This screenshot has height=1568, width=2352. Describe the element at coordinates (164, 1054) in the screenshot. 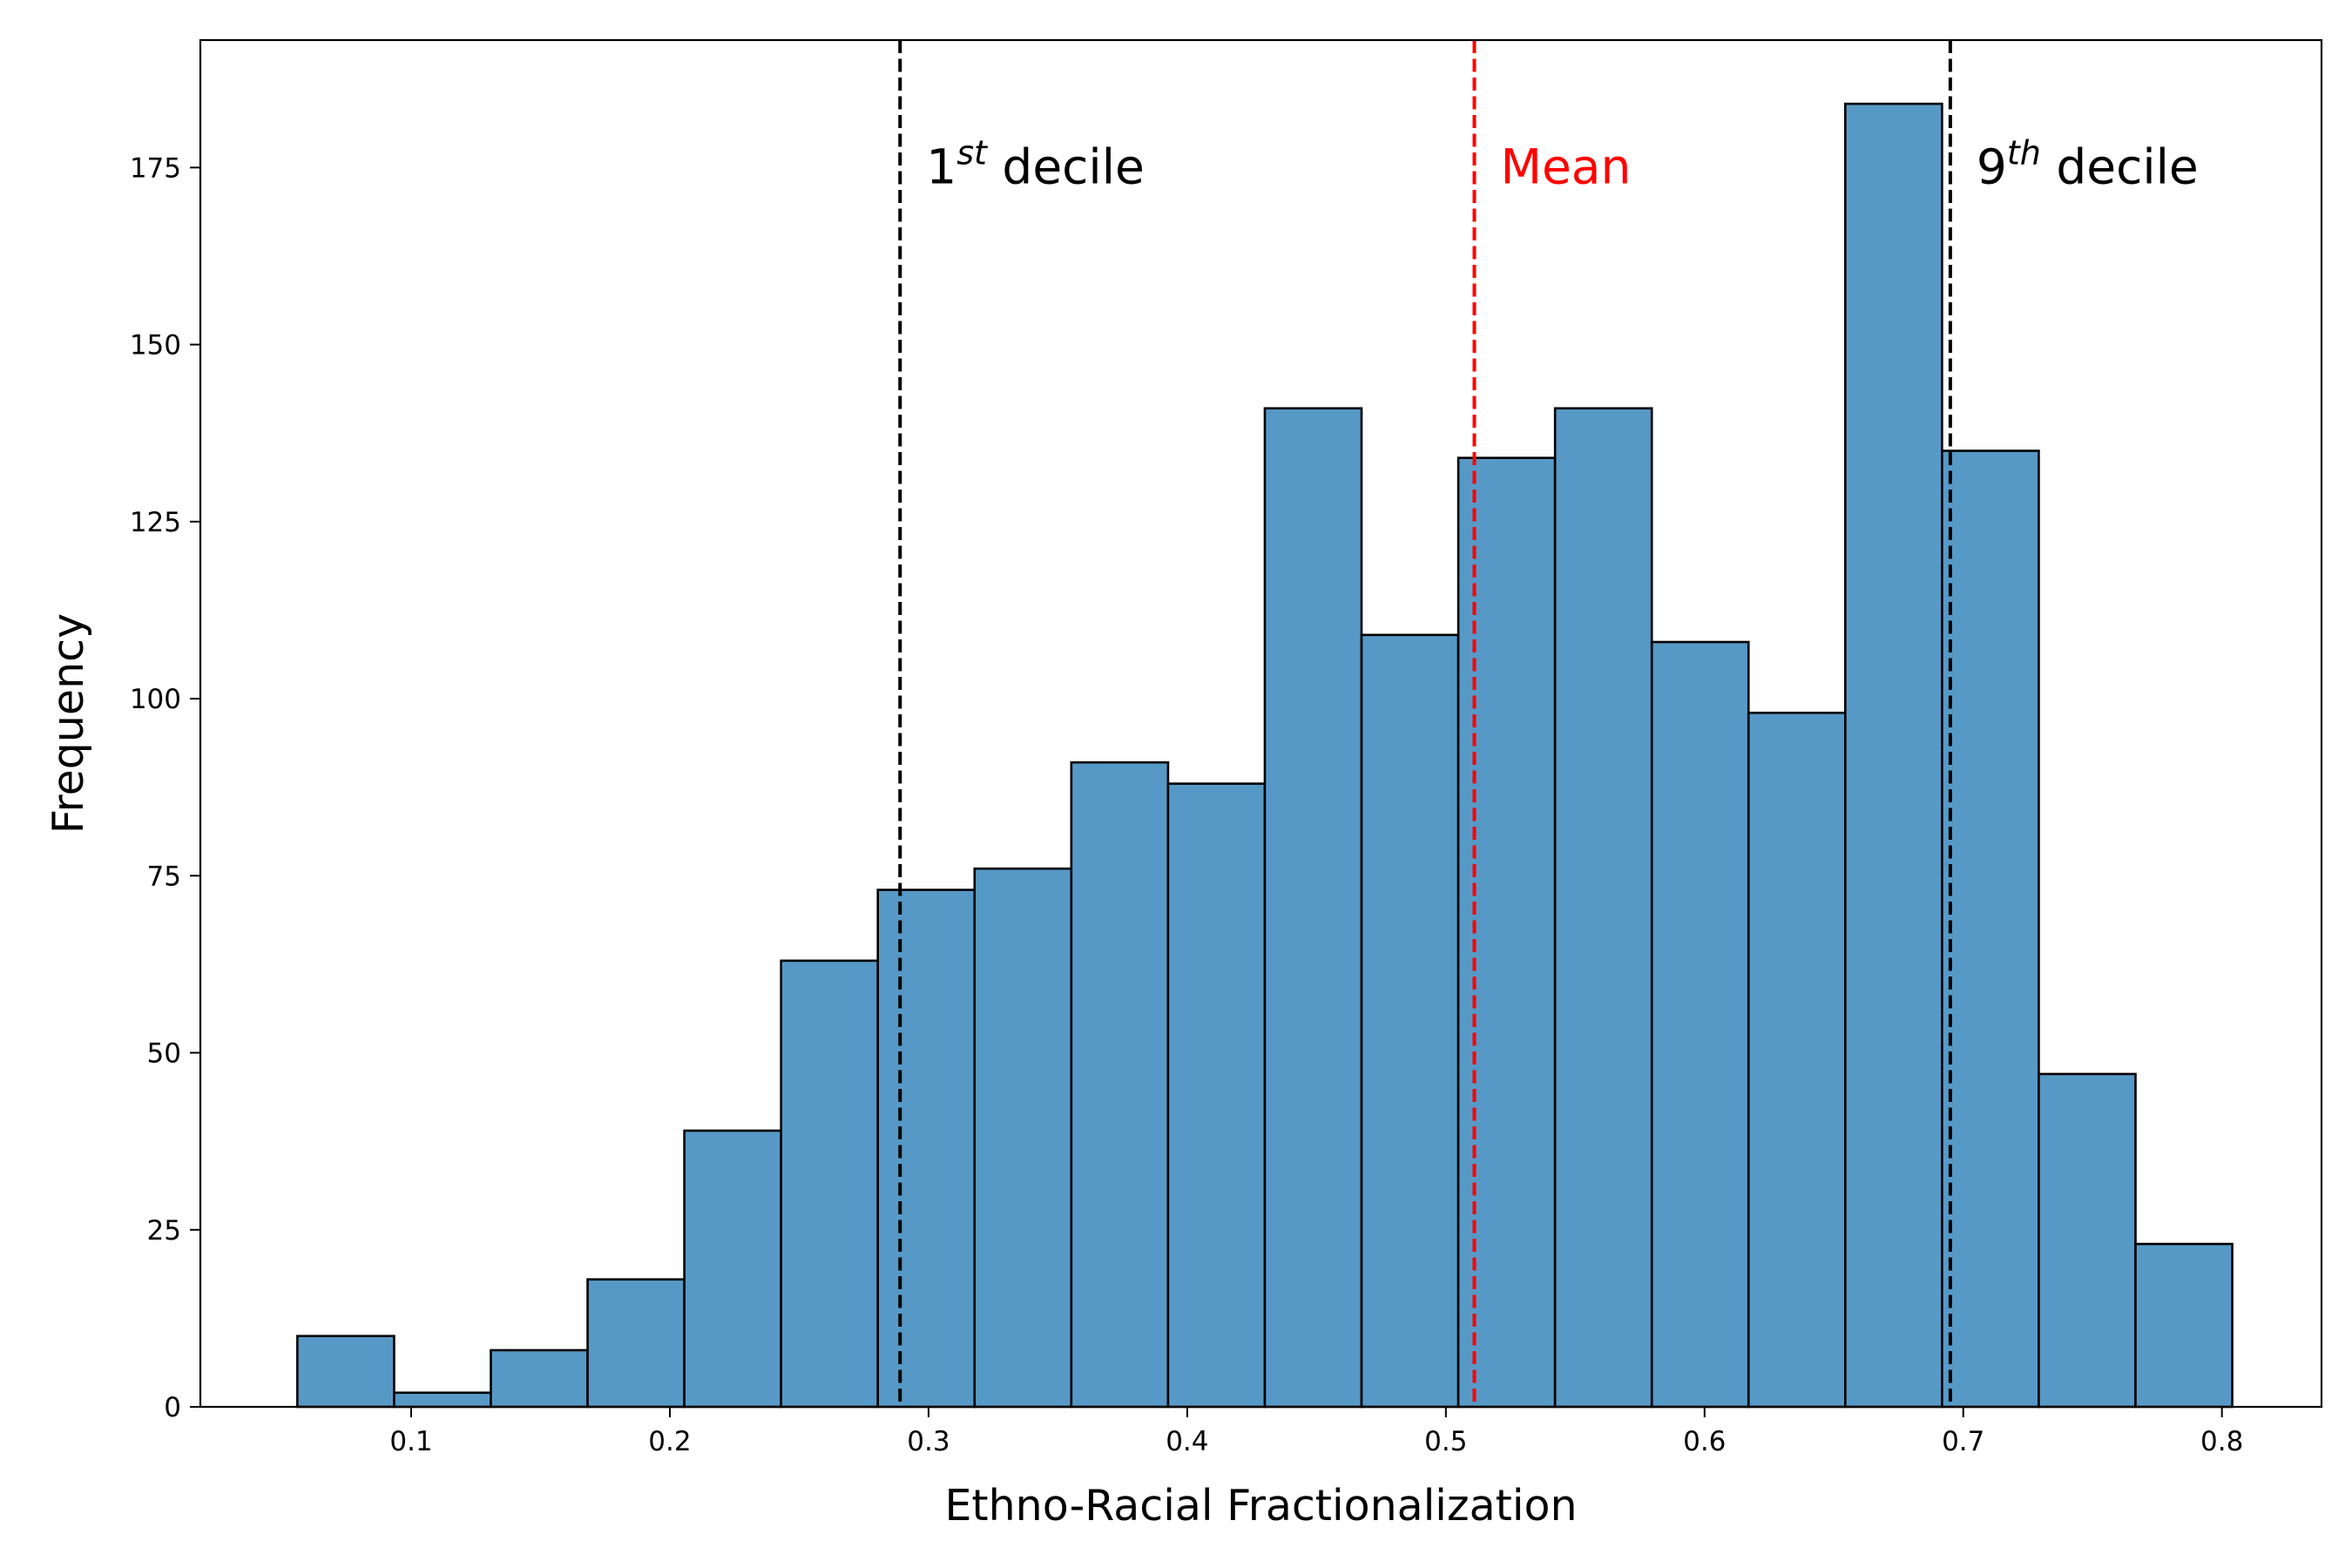

I see `y-tick-label: 50` at that location.